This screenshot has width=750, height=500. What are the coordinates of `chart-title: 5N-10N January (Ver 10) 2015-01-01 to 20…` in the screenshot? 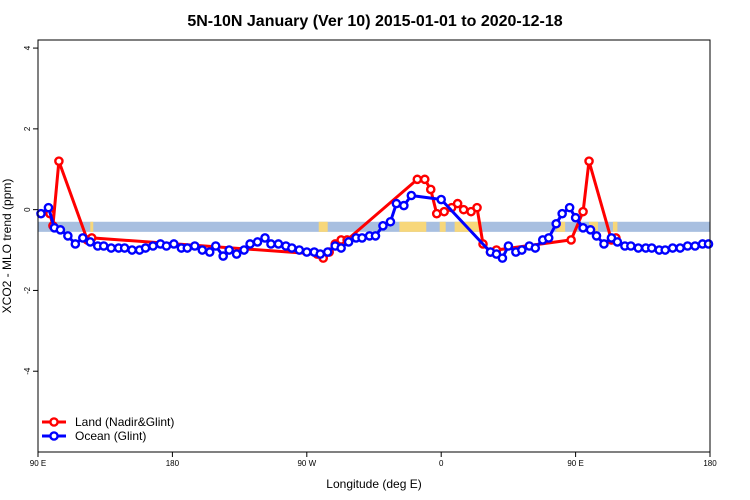 It's located at (374, 21).